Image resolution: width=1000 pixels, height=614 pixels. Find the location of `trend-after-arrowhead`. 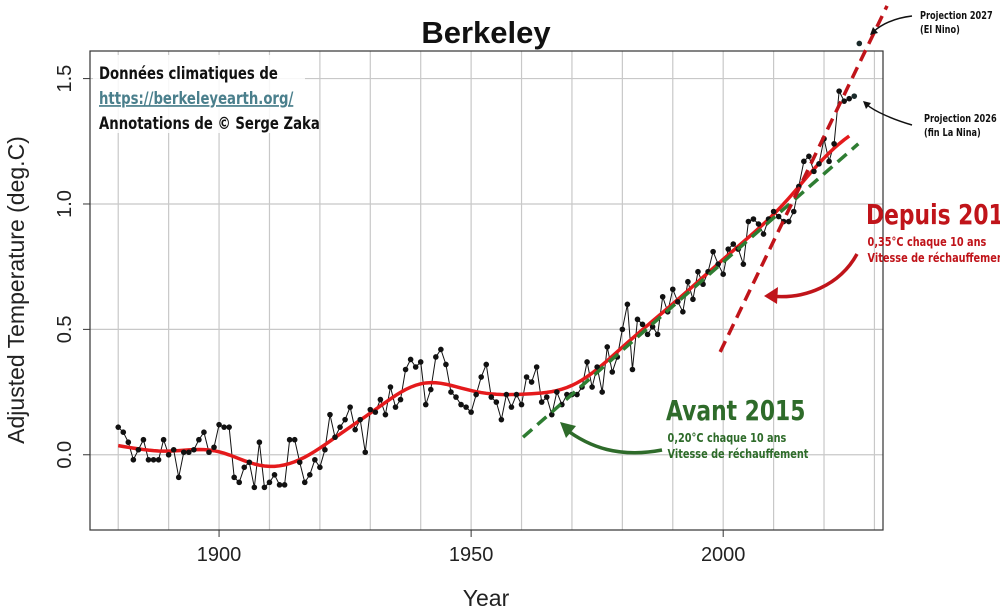

trend-after-arrowhead is located at coordinates (771, 295).